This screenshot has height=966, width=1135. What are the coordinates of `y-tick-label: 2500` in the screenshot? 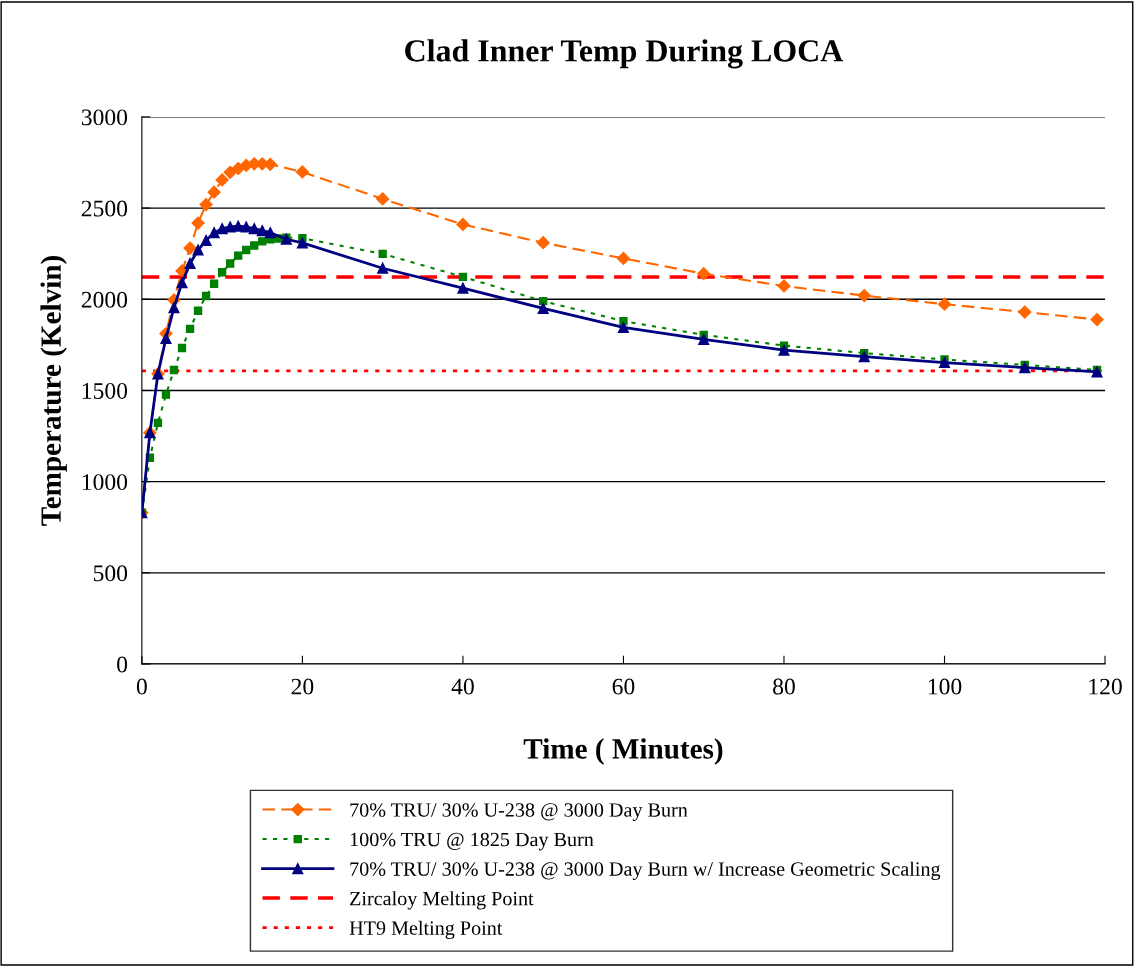 It's located at (104, 208).